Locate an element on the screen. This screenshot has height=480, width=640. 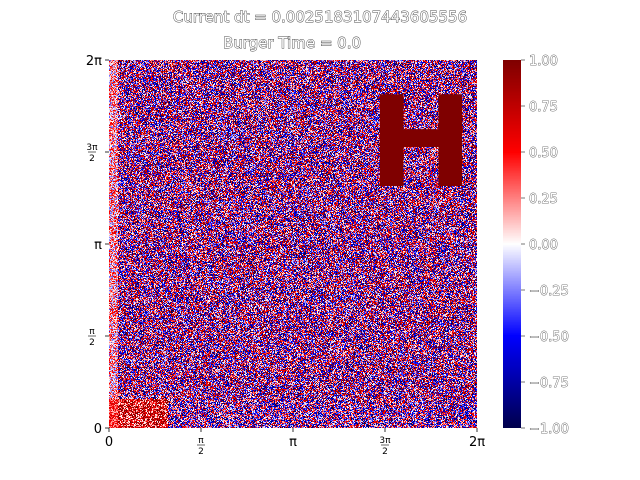
x-tick-label: 2π is located at coordinates (477, 442).